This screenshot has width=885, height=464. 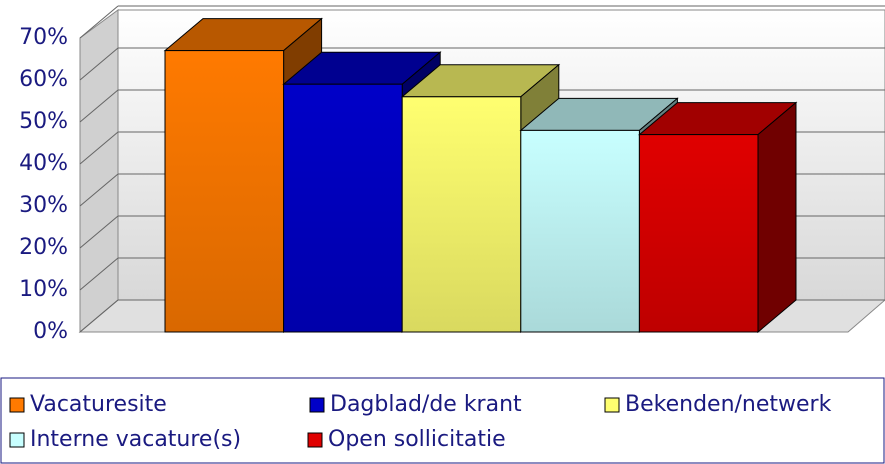 I want to click on legend-label: Vacaturesite, so click(x=98, y=404).